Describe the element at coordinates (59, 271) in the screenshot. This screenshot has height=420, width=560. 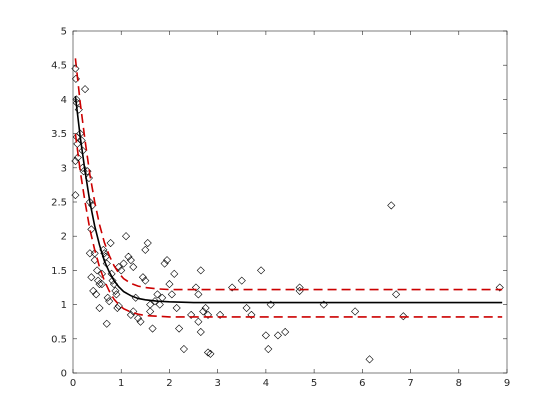
I see `y-tick-label: 1.5` at that location.